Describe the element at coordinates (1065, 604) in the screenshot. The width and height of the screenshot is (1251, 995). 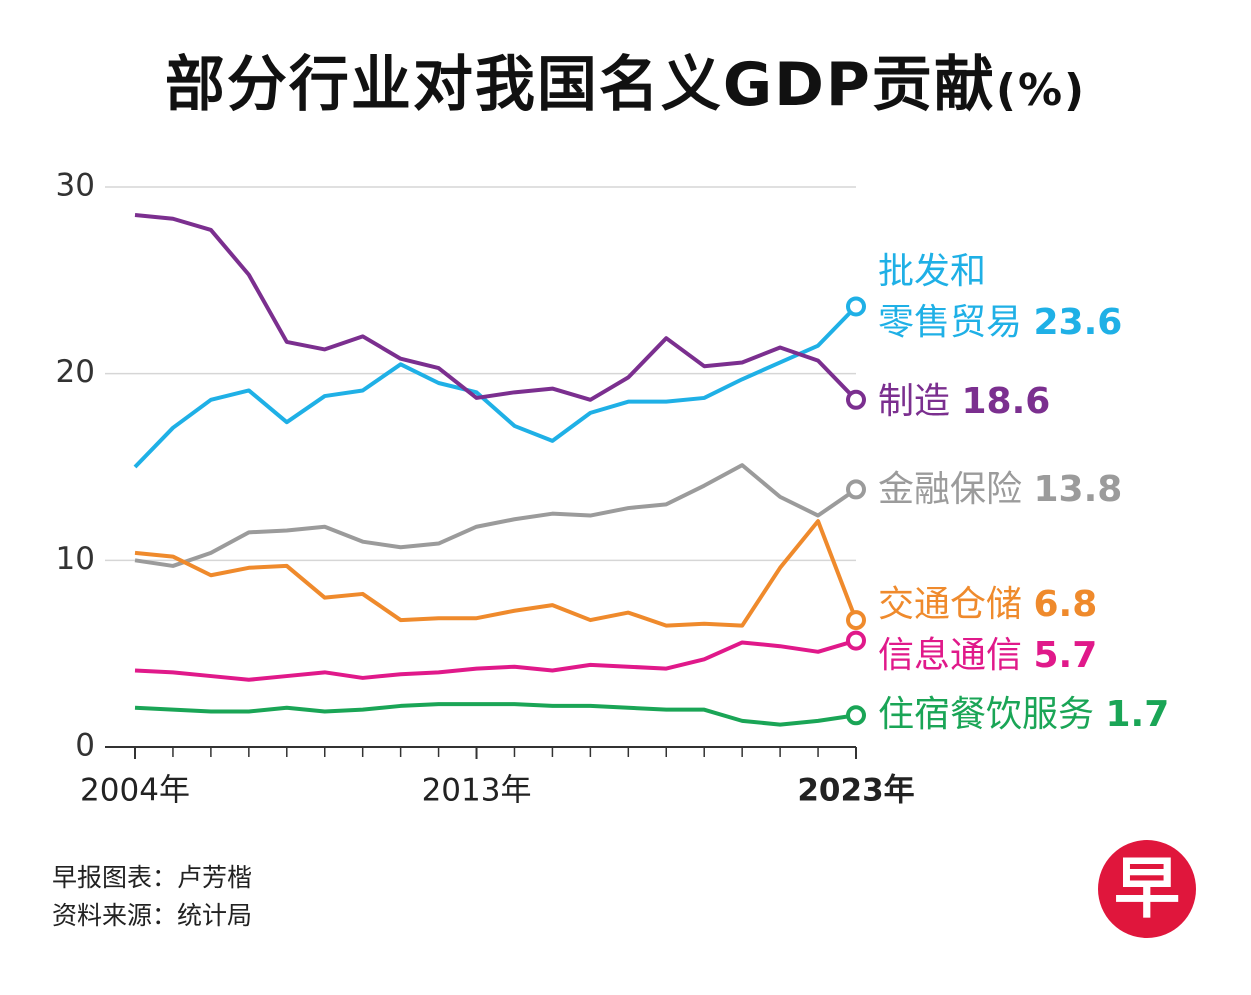
I see `value-label: 6.8` at that location.